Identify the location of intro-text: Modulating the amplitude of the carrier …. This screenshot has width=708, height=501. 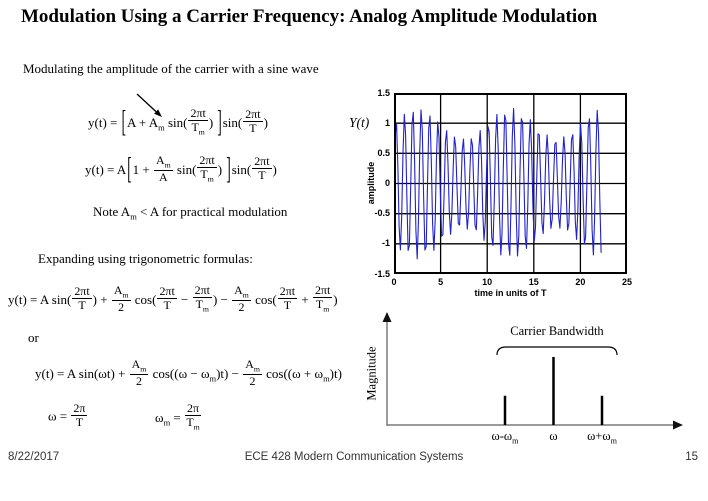
(171, 68).